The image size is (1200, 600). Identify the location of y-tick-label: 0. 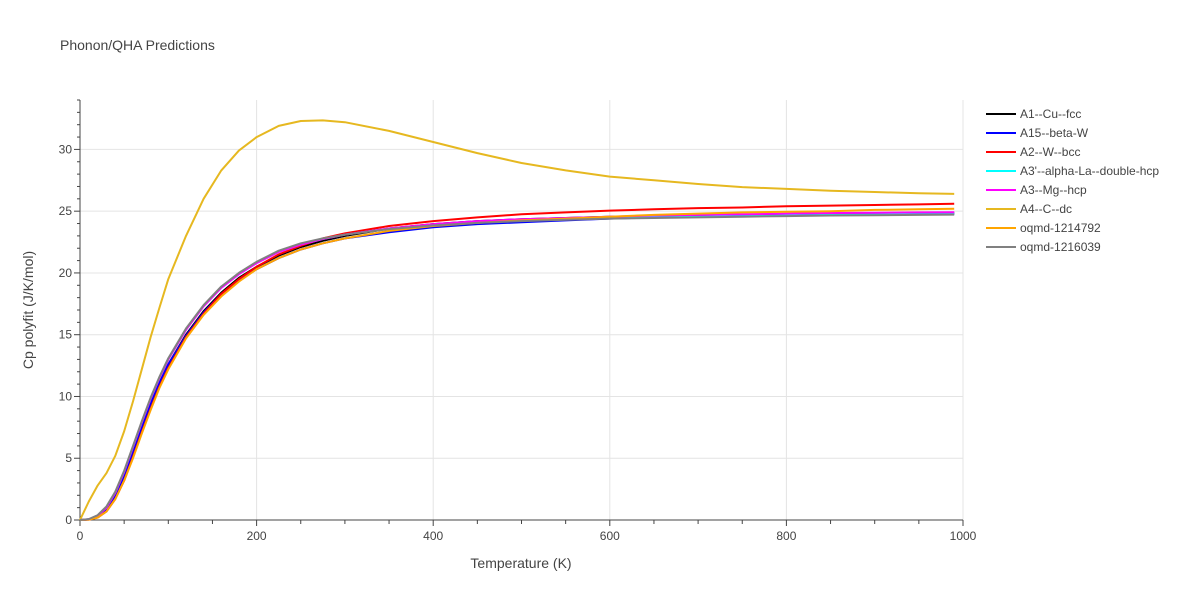
(68, 520).